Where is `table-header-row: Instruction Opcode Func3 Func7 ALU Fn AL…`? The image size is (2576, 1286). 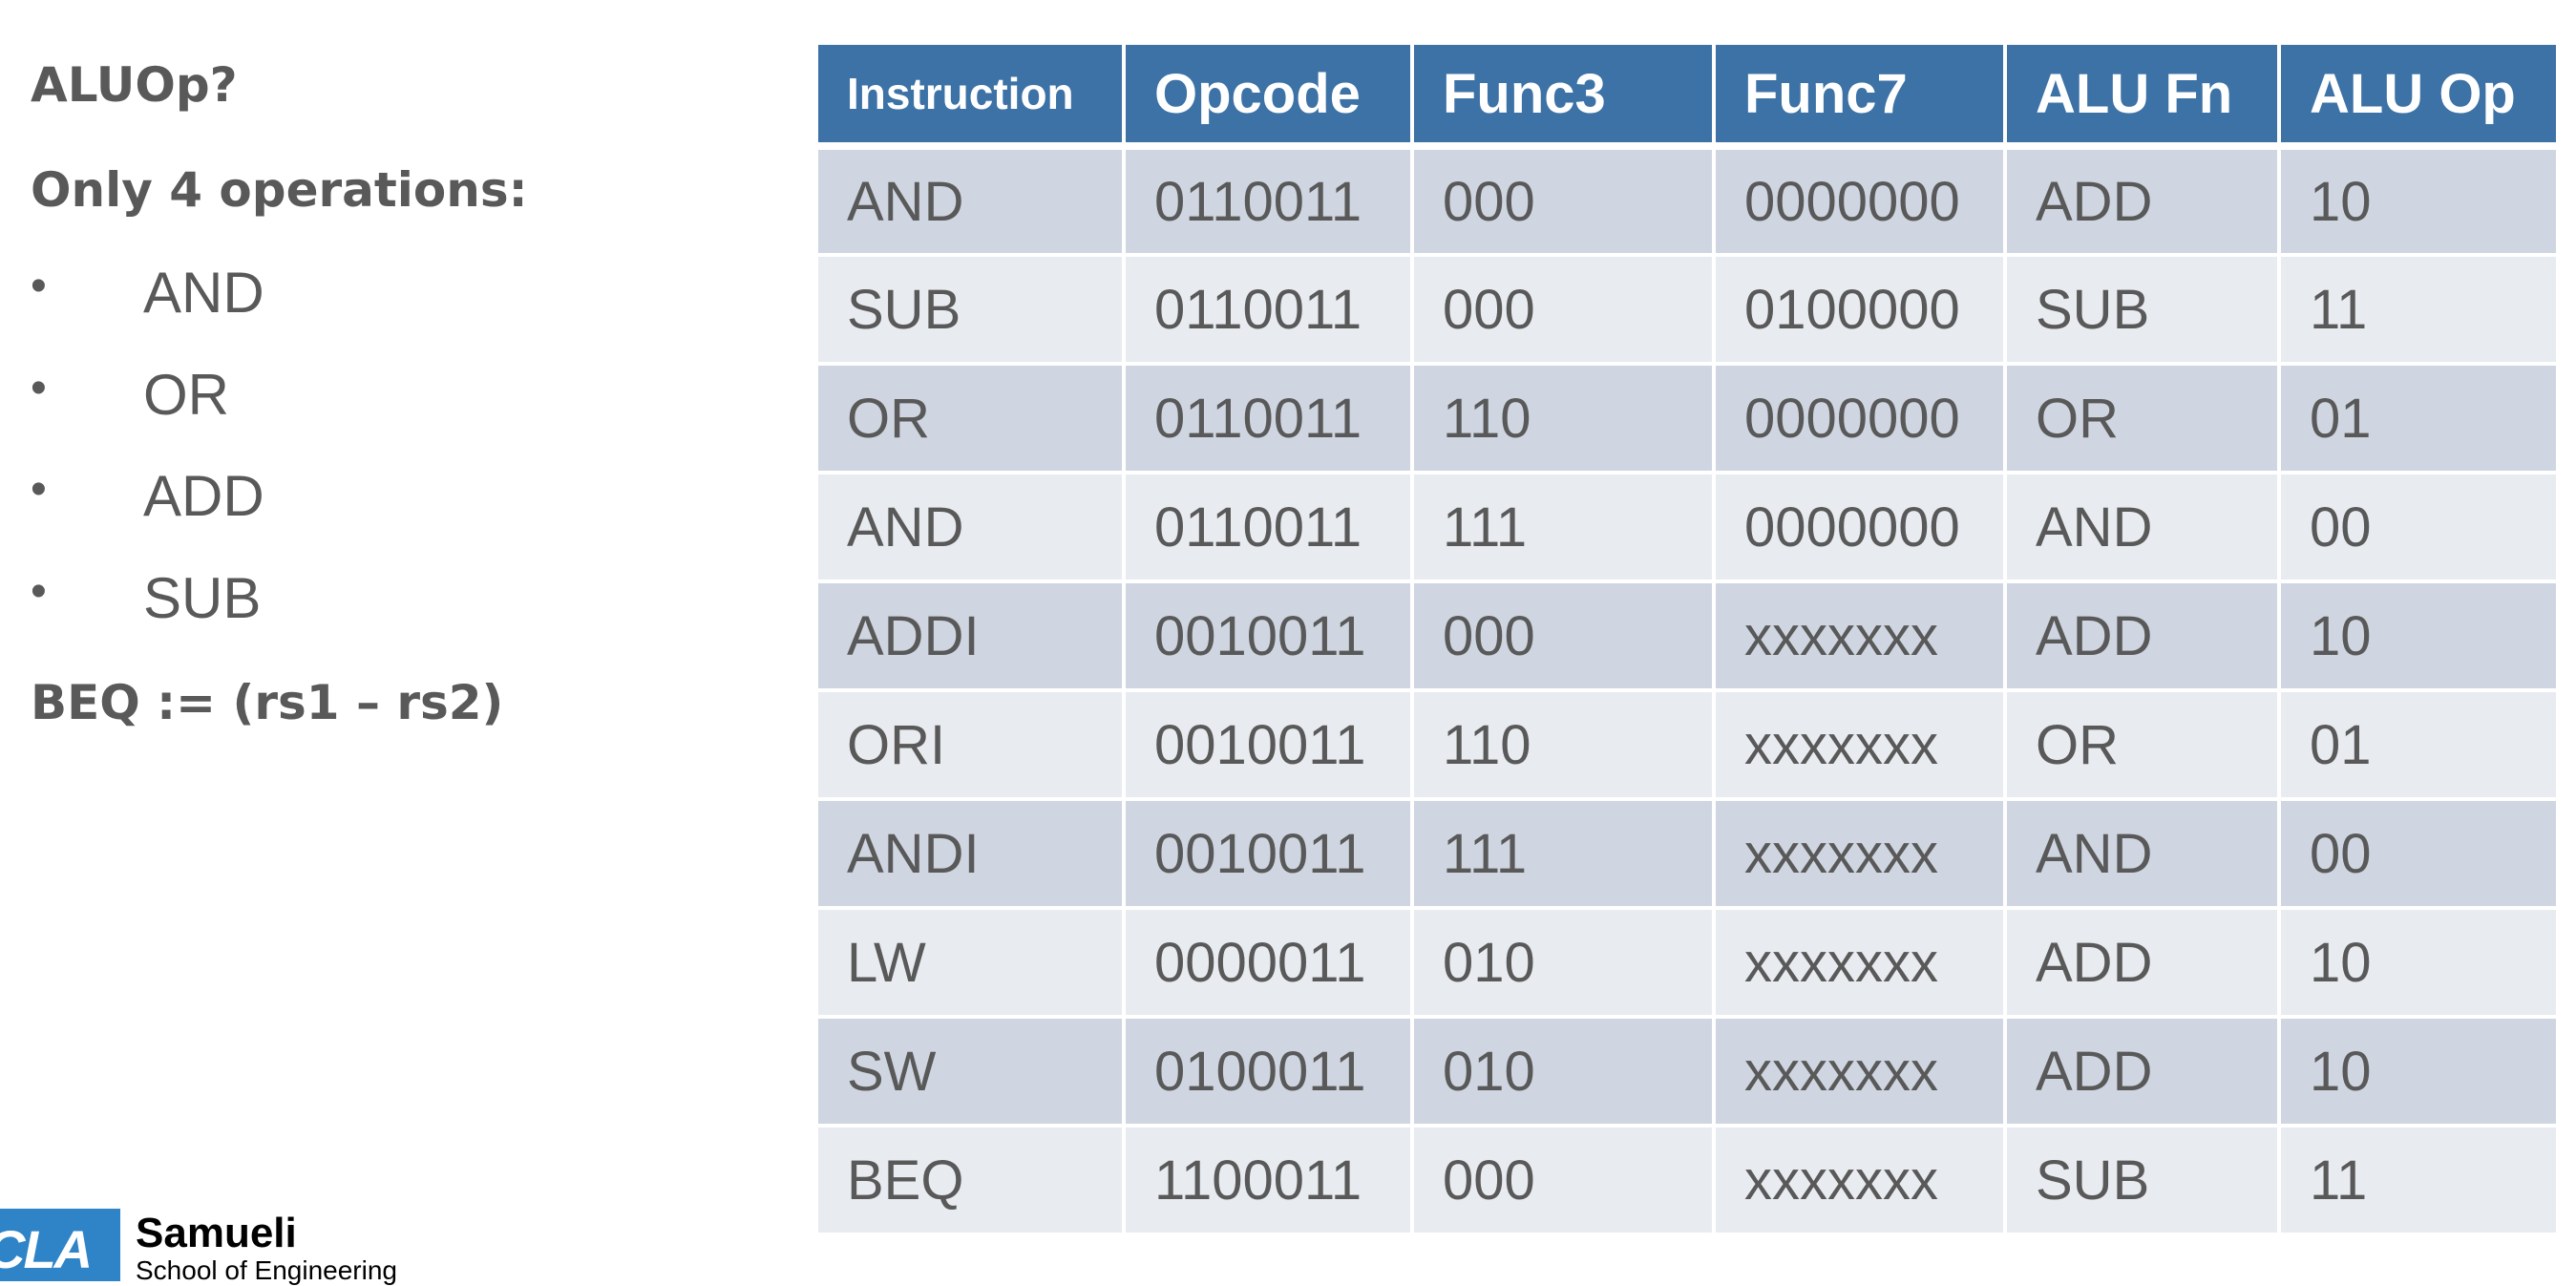 table-header-row: Instruction Opcode Func3 Func7 ALU Fn AL… is located at coordinates (1687, 97).